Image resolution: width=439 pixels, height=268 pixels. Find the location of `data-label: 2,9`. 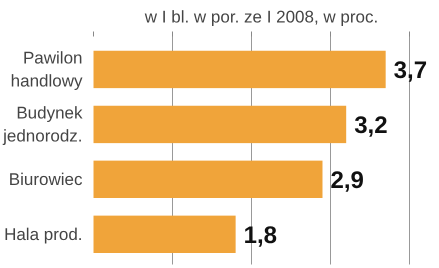

data-label: 2,9 is located at coordinates (347, 180).